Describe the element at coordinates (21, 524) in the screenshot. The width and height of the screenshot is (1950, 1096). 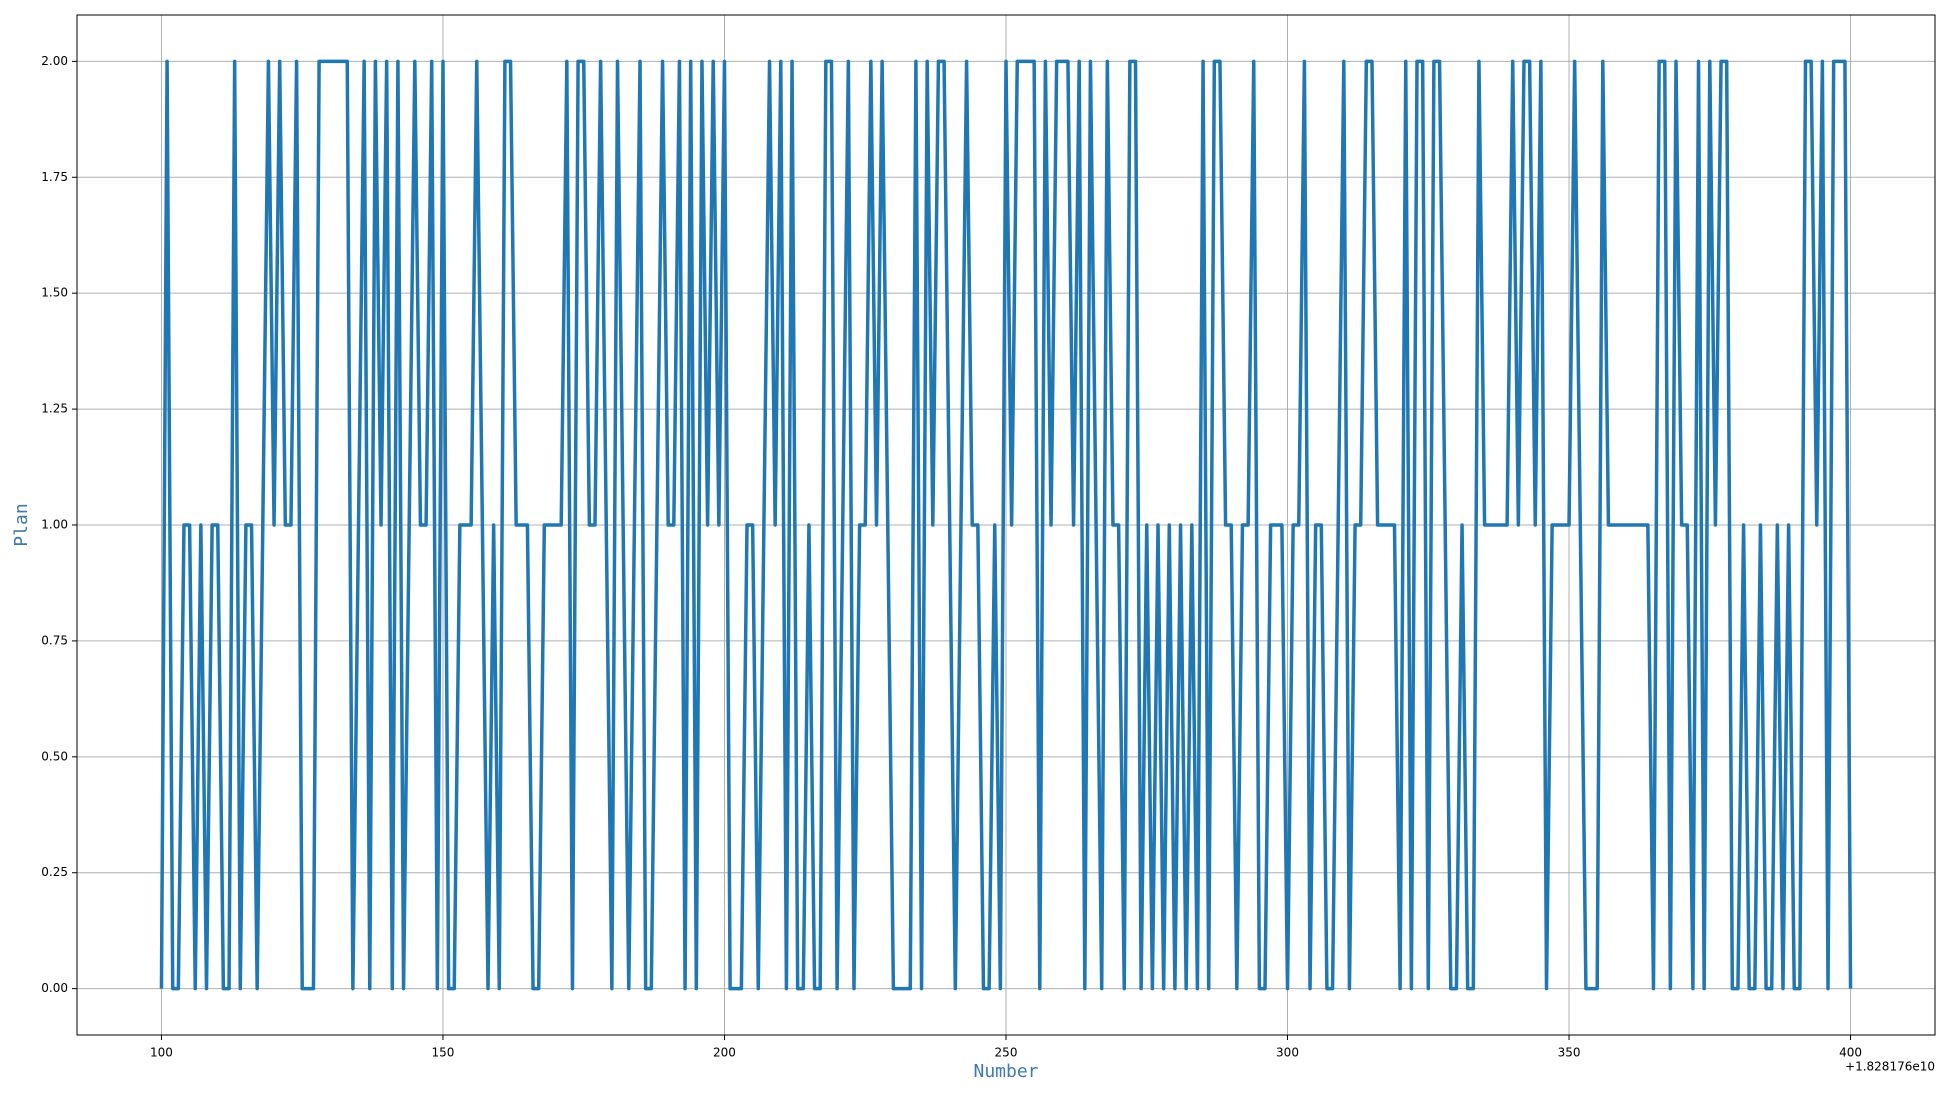
I see `y-axis-title: Plan` at that location.